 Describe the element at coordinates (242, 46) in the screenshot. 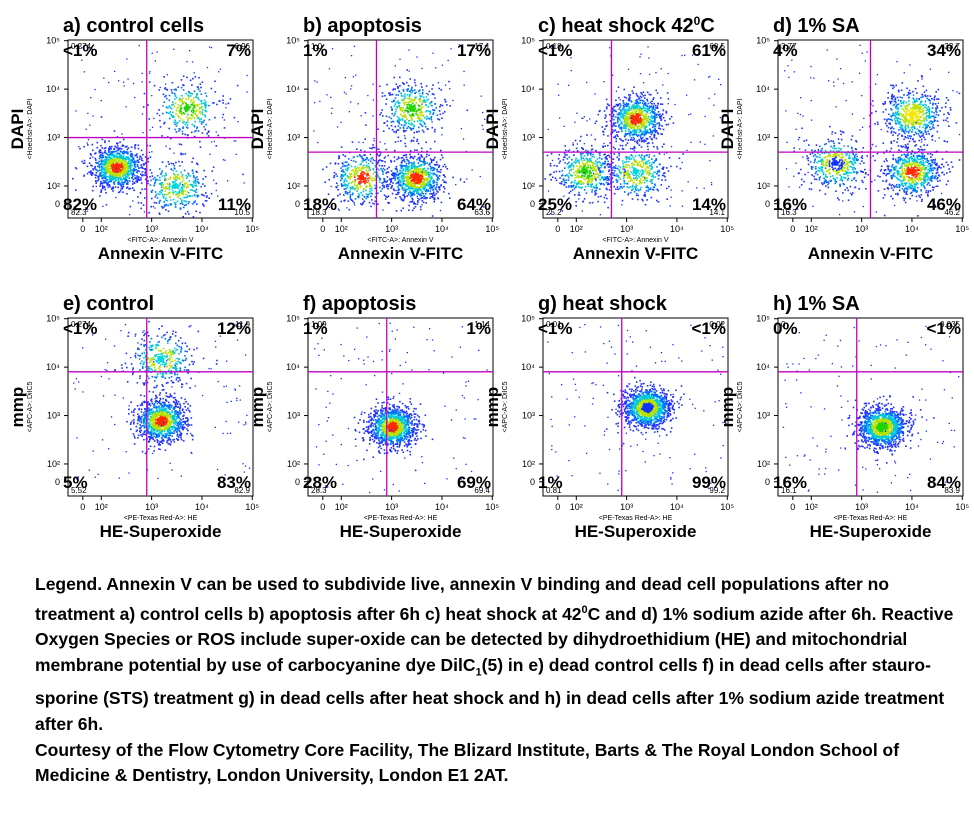

I see `quadrant-stat-ur: 6.96` at that location.